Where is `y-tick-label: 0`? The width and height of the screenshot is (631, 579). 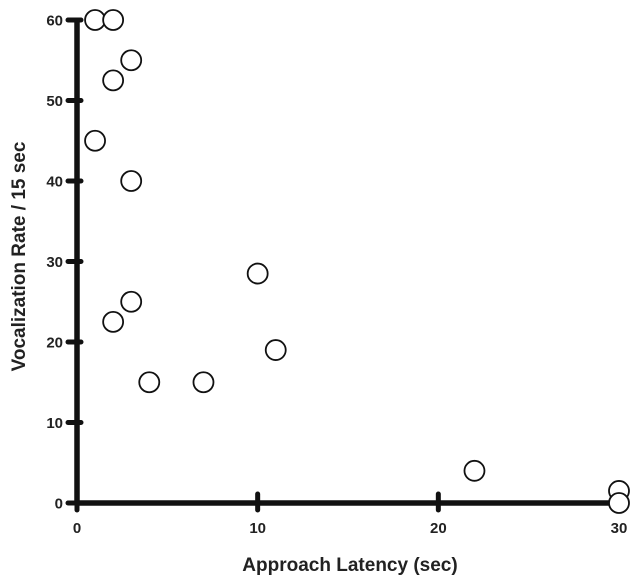 y-tick-label: 0 is located at coordinates (59, 504).